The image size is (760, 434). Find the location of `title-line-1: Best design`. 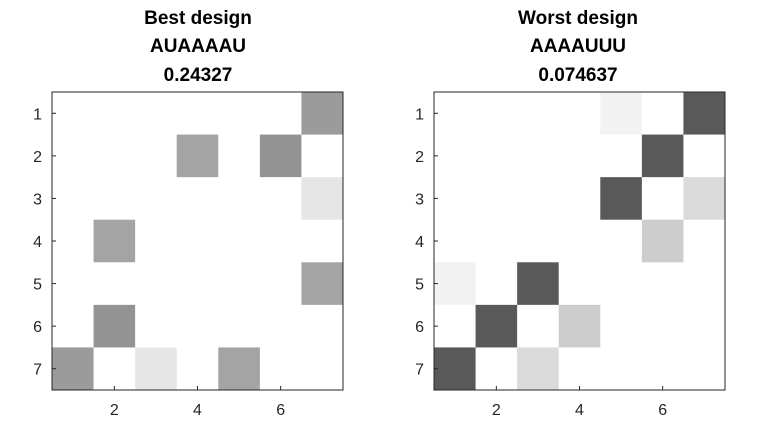

title-line-1: Best design is located at coordinates (198, 18).